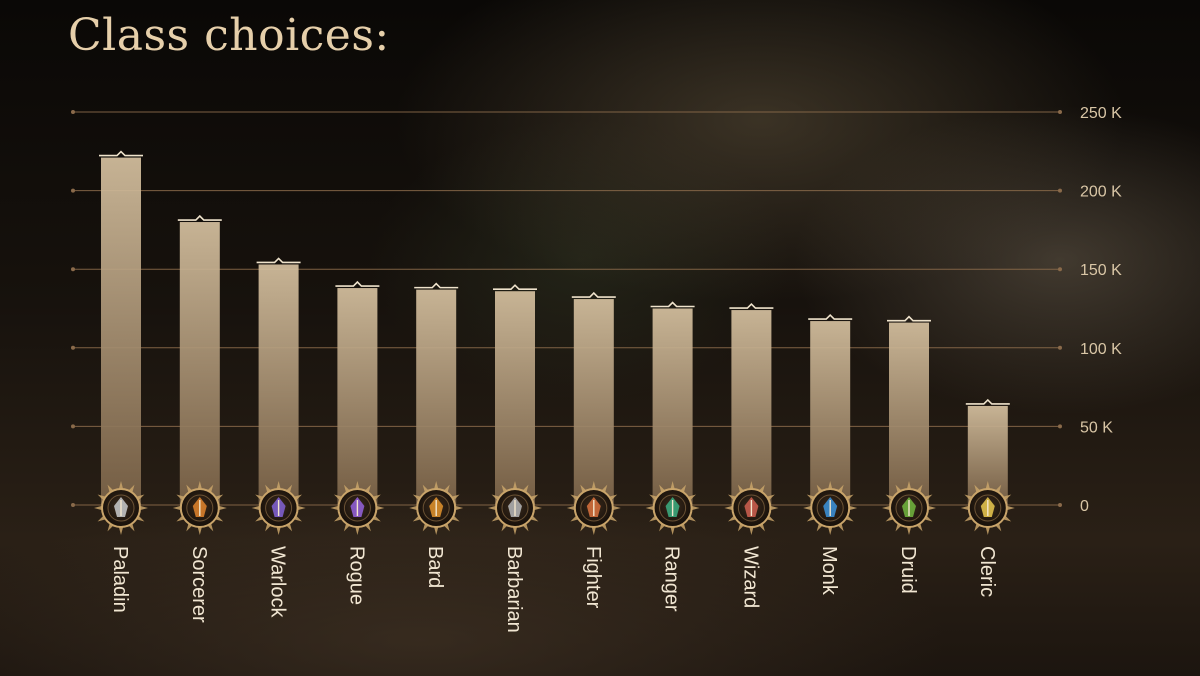 This screenshot has height=676, width=1200. I want to click on y-tick-label: 250 K, so click(1101, 113).